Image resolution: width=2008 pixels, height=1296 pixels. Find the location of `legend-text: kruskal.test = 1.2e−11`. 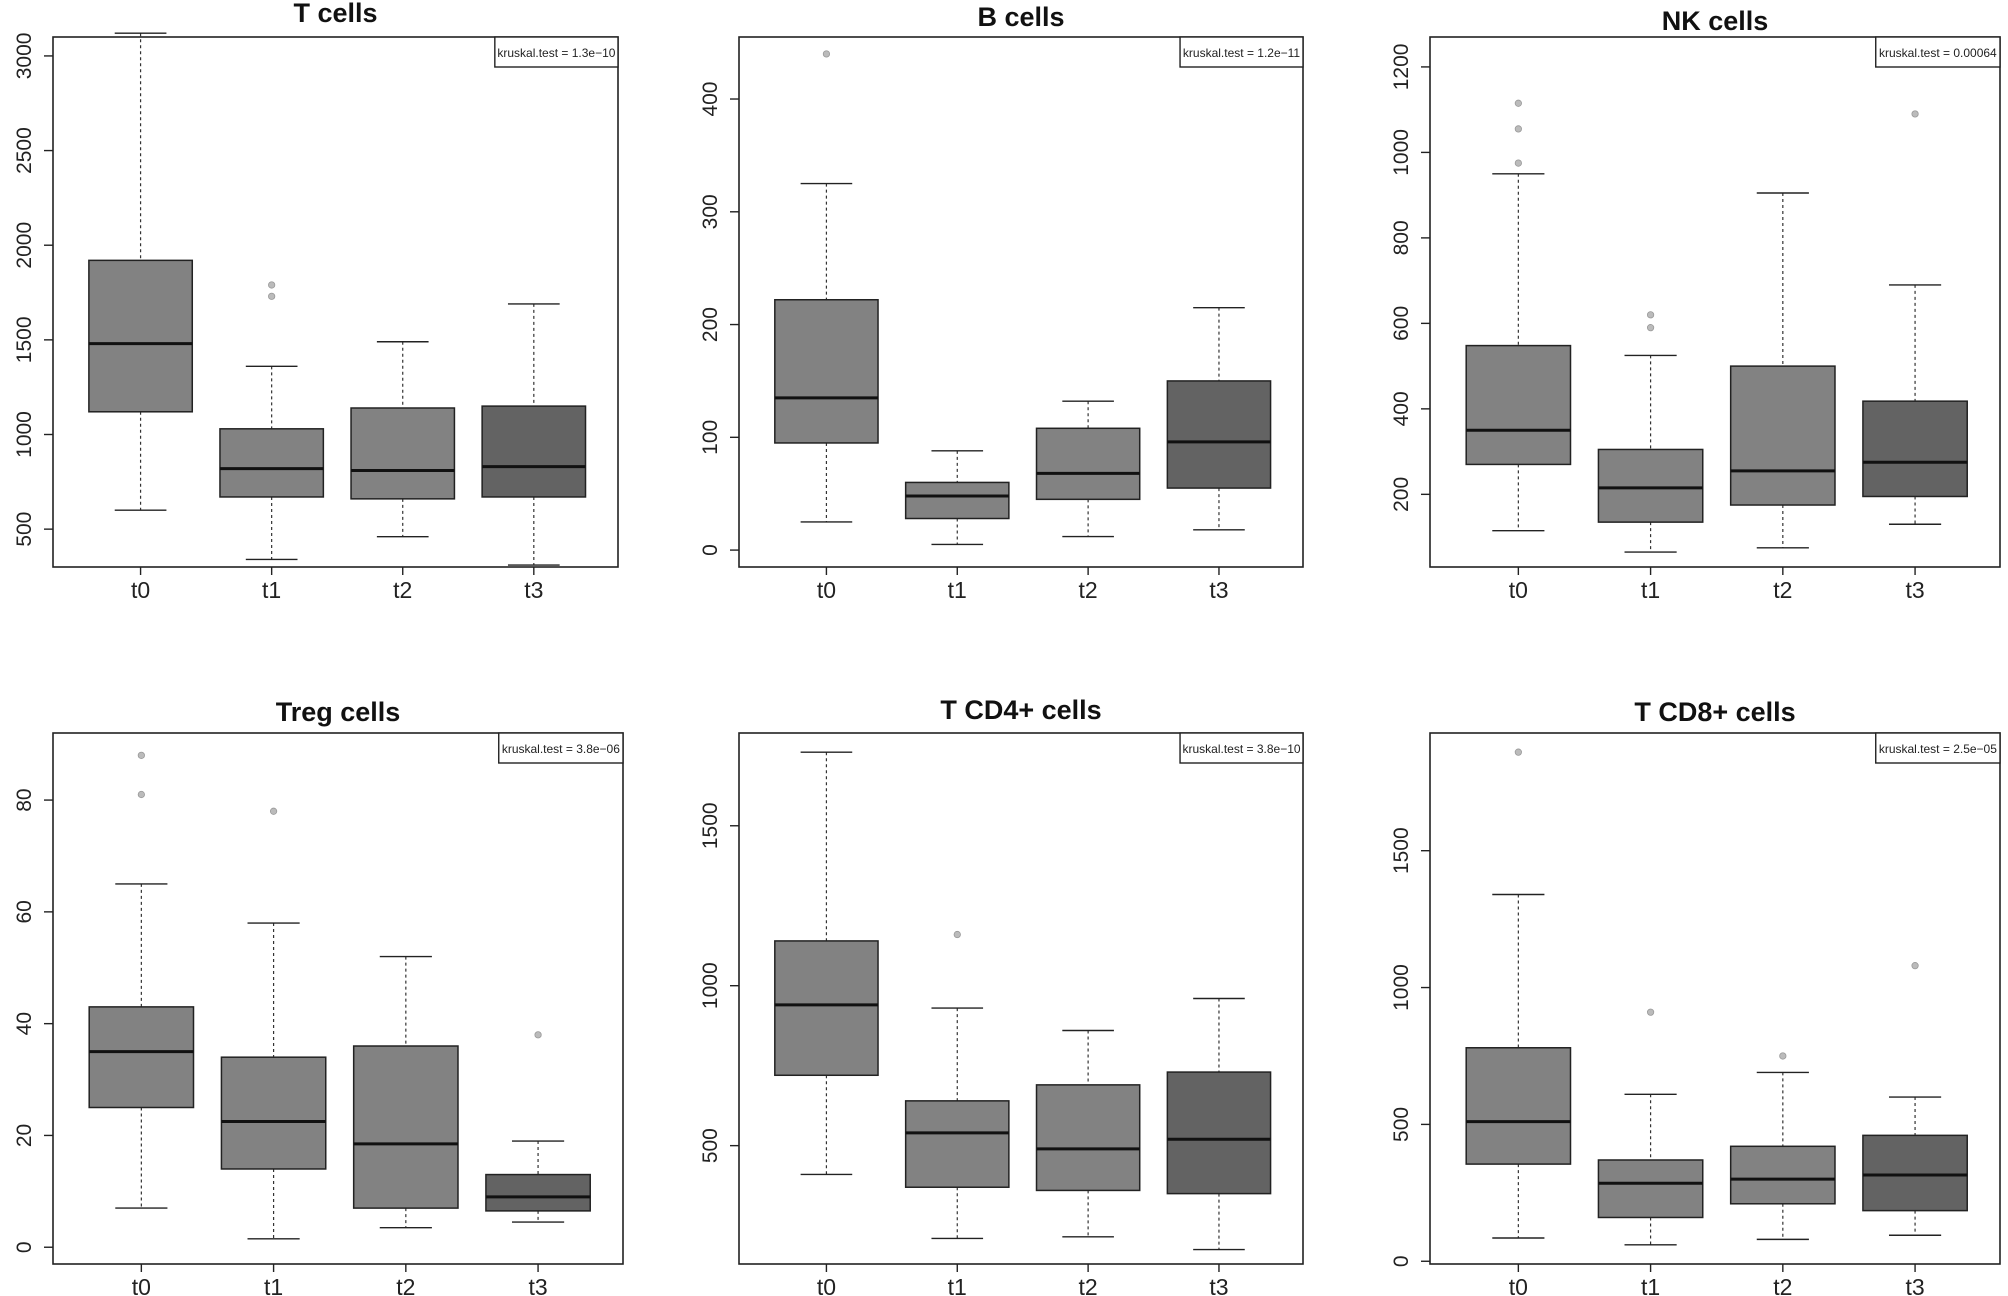

legend-text: kruskal.test = 1.2e−11 is located at coordinates (1242, 53).